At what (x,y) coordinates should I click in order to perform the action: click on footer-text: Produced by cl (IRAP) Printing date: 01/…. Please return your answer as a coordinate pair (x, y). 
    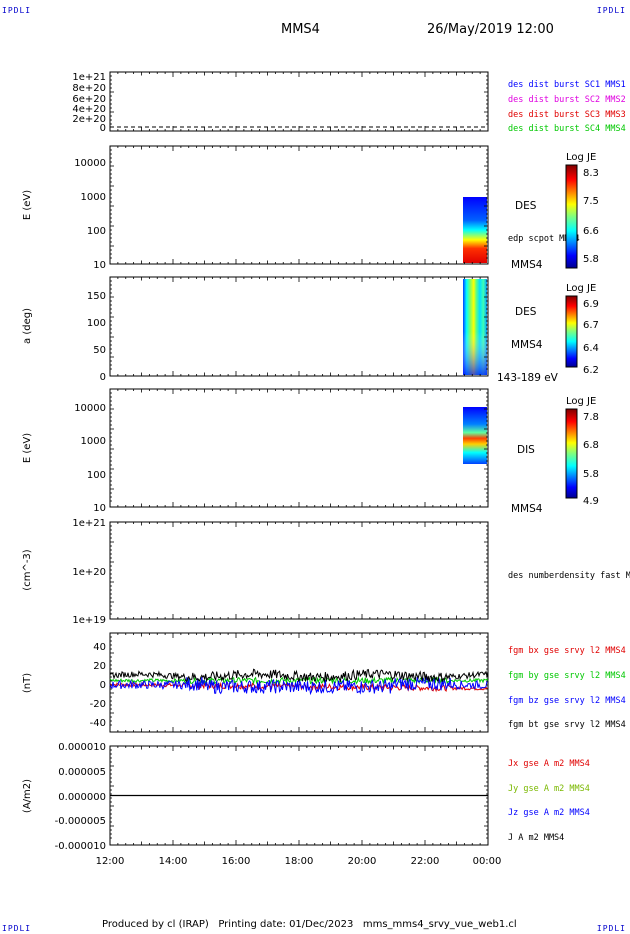
    Looking at the image, I should click on (309, 924).